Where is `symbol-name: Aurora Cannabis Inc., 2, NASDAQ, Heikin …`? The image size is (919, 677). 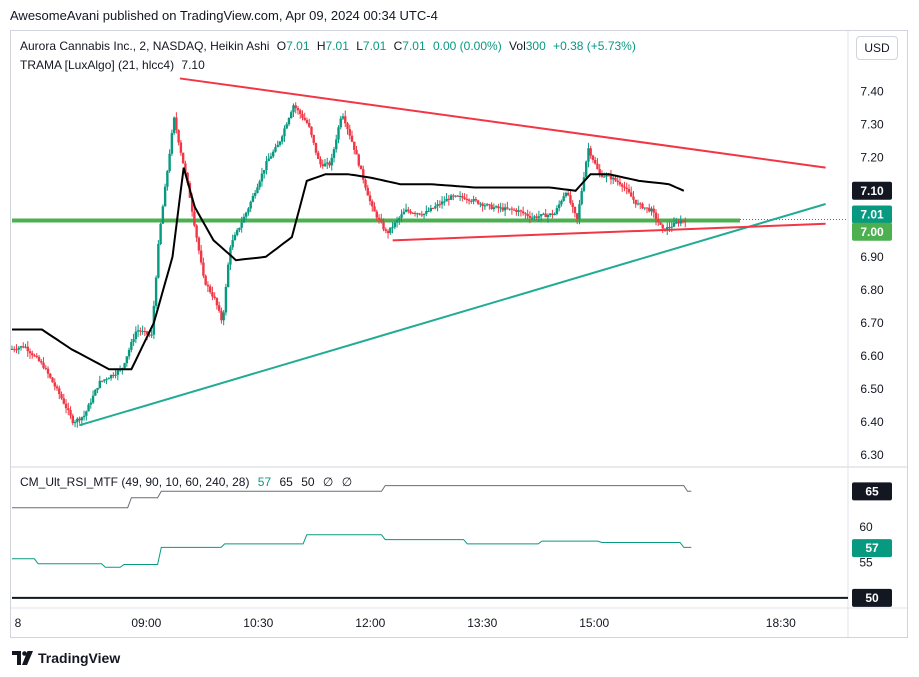 symbol-name: Aurora Cannabis Inc., 2, NASDAQ, Heikin … is located at coordinates (145, 46).